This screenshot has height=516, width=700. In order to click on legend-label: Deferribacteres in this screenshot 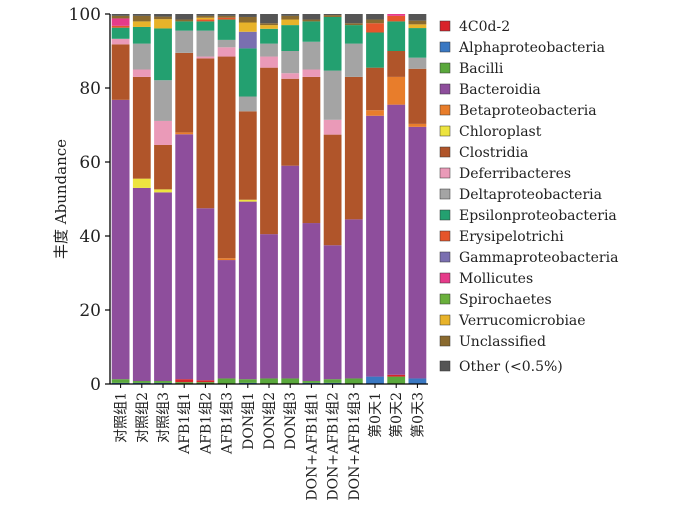, I will do `click(515, 174)`.